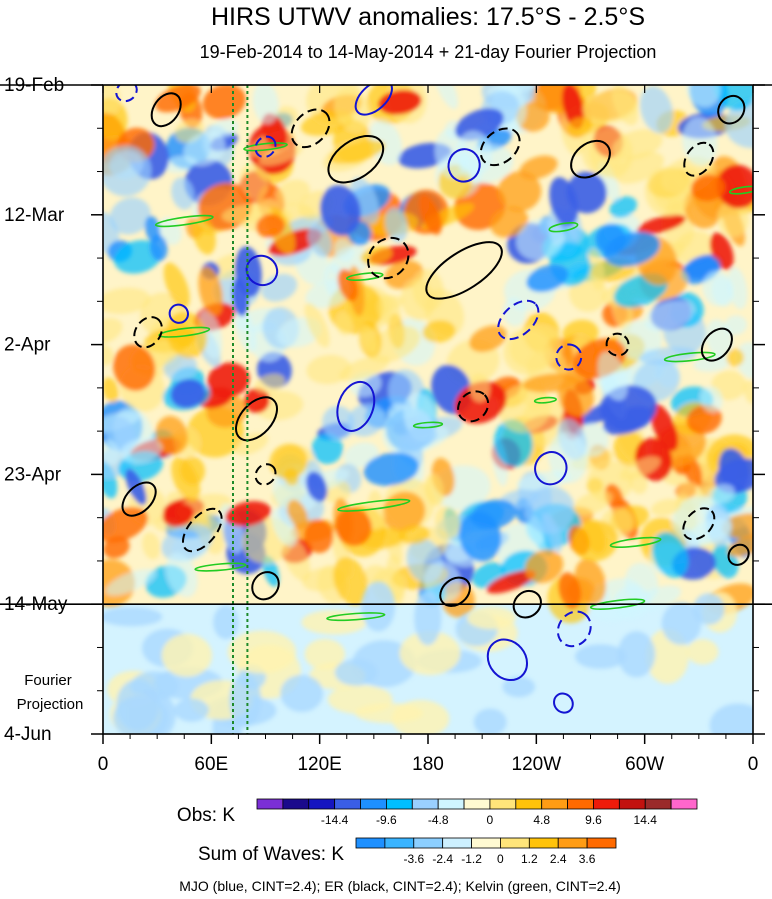 The height and width of the screenshot is (899, 772). Describe the element at coordinates (428, 657) in the screenshot. I see `projection-anomaly-field` at that location.